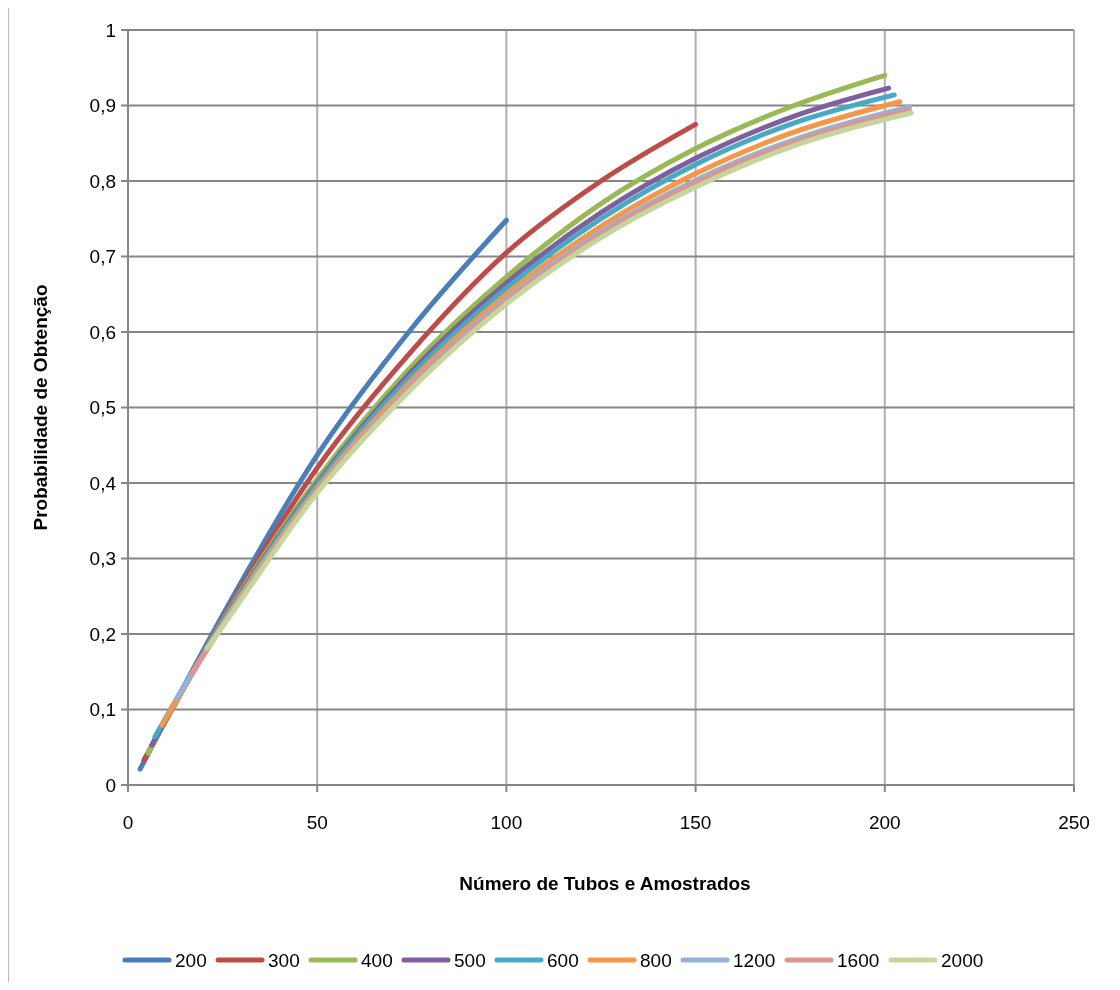 The width and height of the screenshot is (1120, 990). What do you see at coordinates (103, 483) in the screenshot?
I see `y-tick-label: 0,4` at bounding box center [103, 483].